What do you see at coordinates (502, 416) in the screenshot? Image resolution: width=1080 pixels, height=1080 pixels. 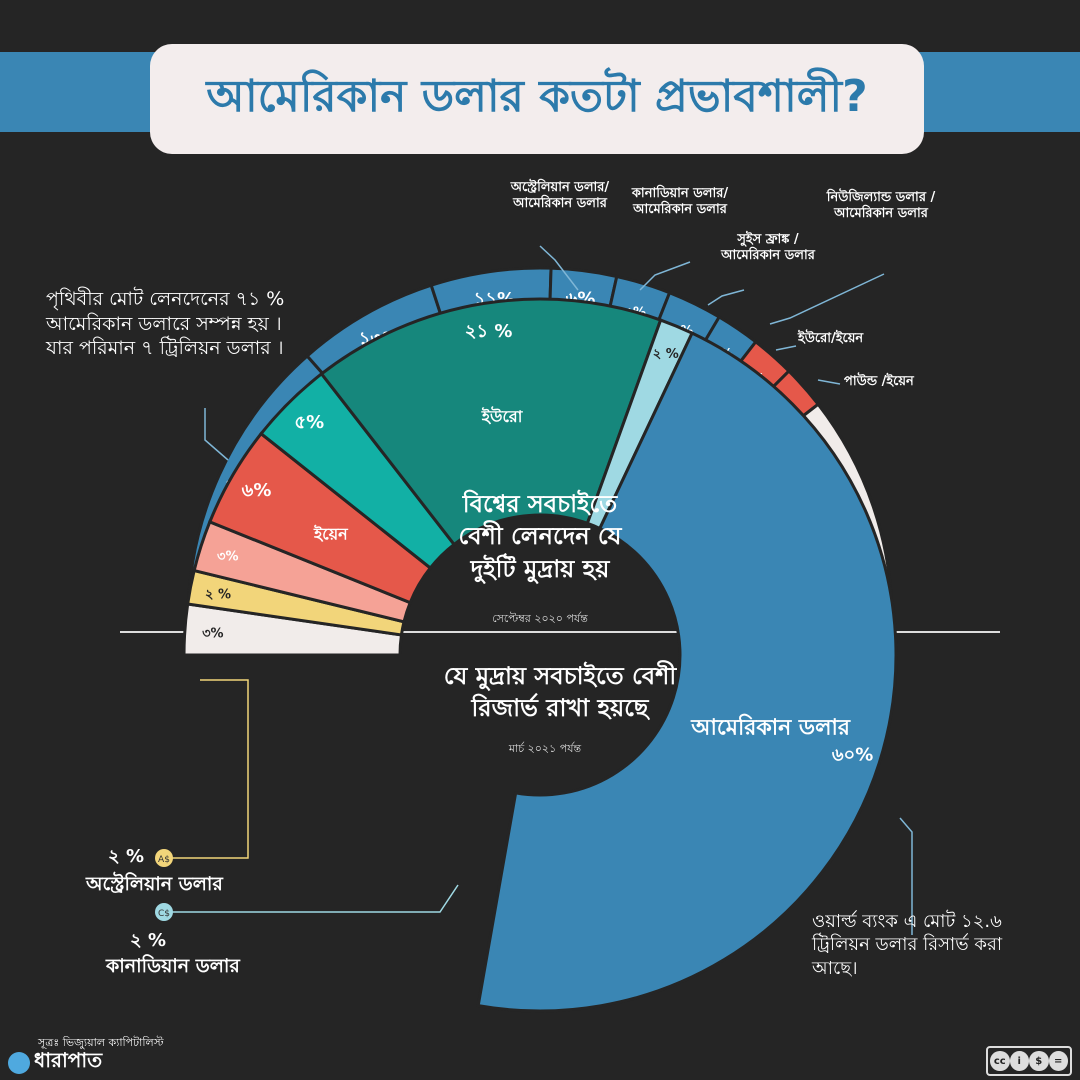 I see `bottom-name-label-5: ইউরো` at bounding box center [502, 416].